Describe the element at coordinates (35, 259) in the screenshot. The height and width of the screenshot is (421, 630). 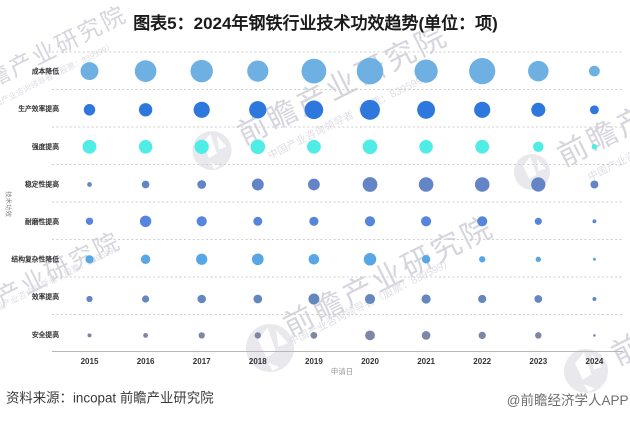
I see `svg-text: 结构复杂性降低` at that location.